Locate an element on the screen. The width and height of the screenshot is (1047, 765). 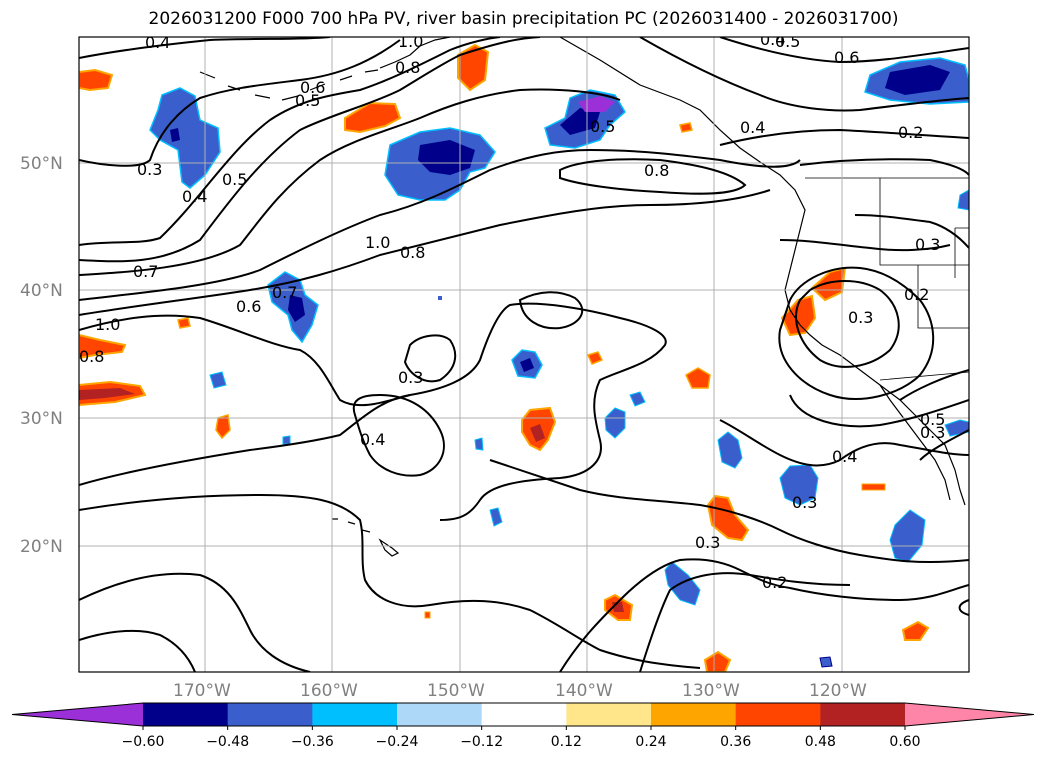
mexico-border is located at coordinates (924, 376).